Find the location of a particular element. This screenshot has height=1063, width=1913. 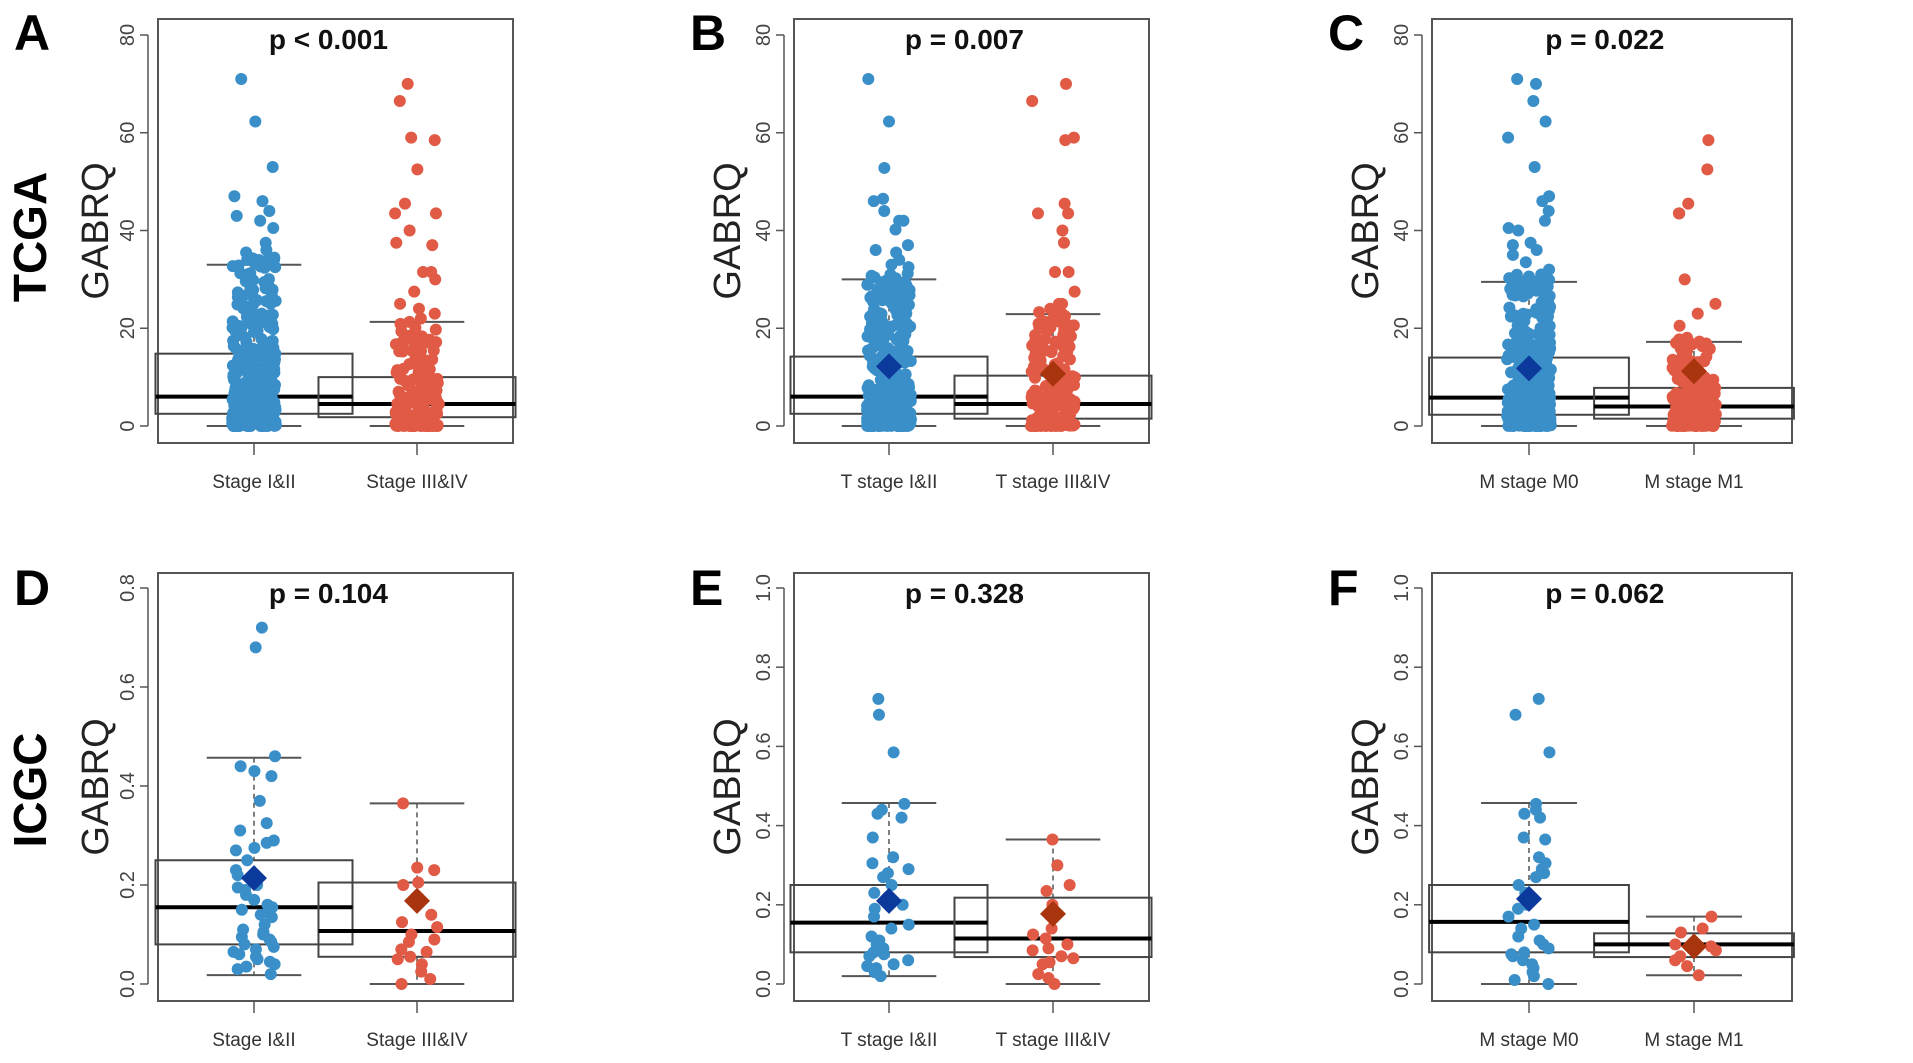

y-tick-label: 0.0 is located at coordinates (1402, 984).